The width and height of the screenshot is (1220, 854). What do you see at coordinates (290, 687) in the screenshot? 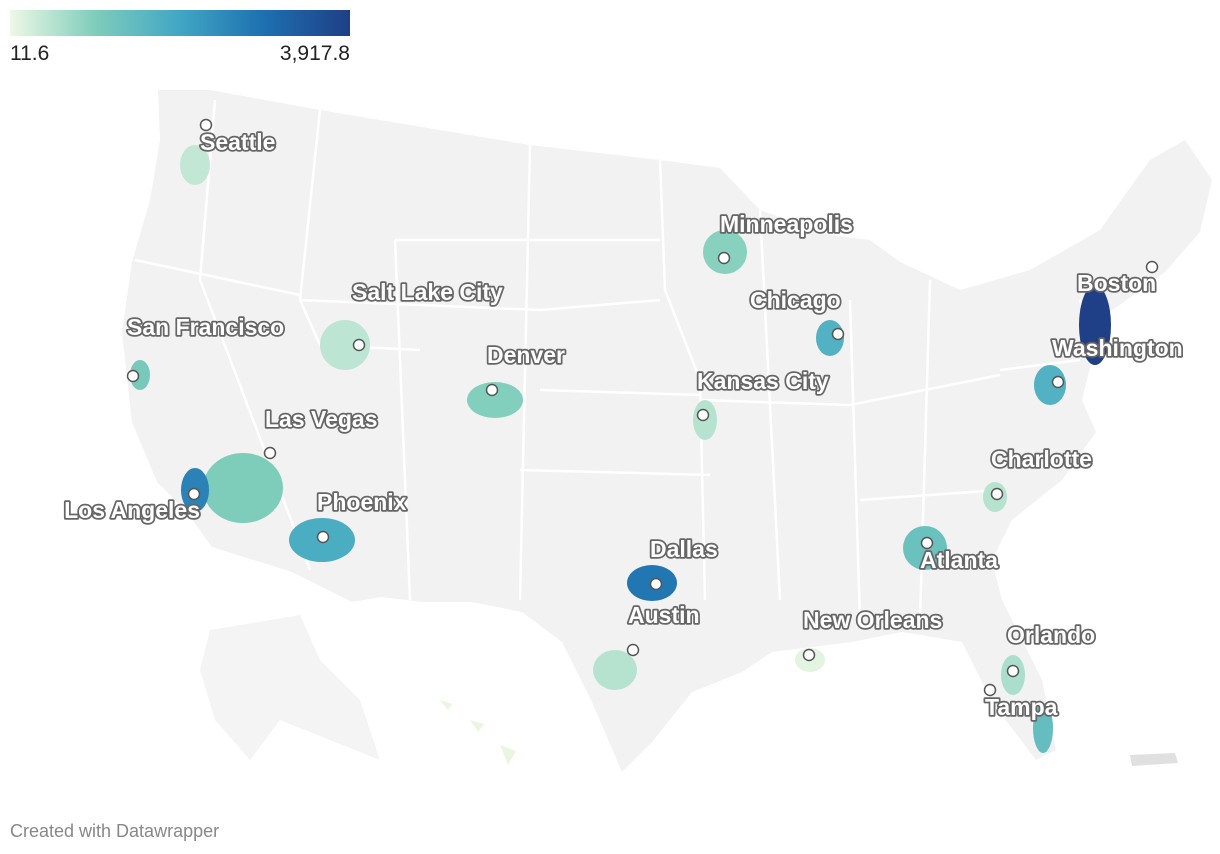
I see `alaska` at bounding box center [290, 687].